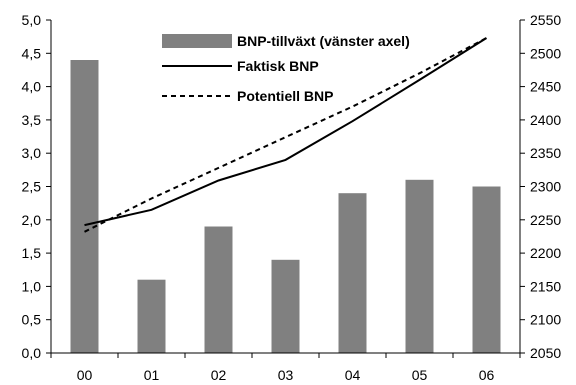  What do you see at coordinates (32, 87) in the screenshot?
I see `left-tick-label: 4,0` at bounding box center [32, 87].